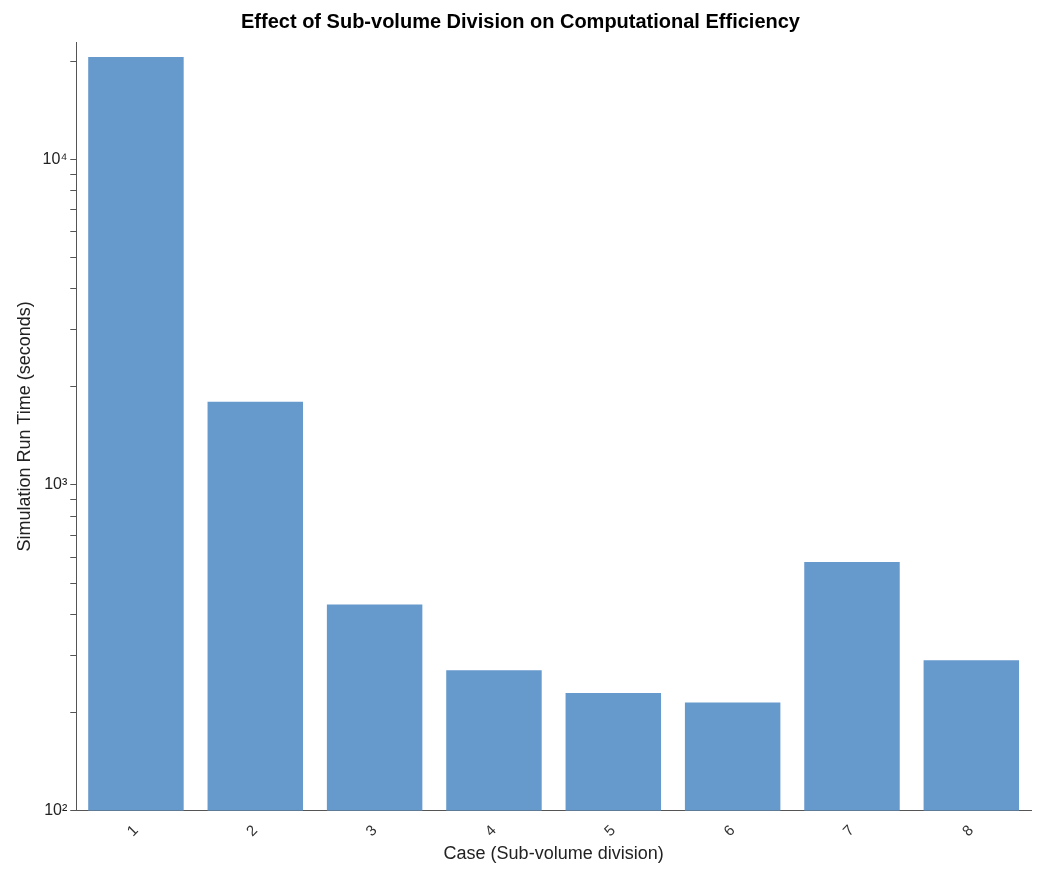  What do you see at coordinates (609, 830) in the screenshot?
I see `x-tick-label: 5` at bounding box center [609, 830].